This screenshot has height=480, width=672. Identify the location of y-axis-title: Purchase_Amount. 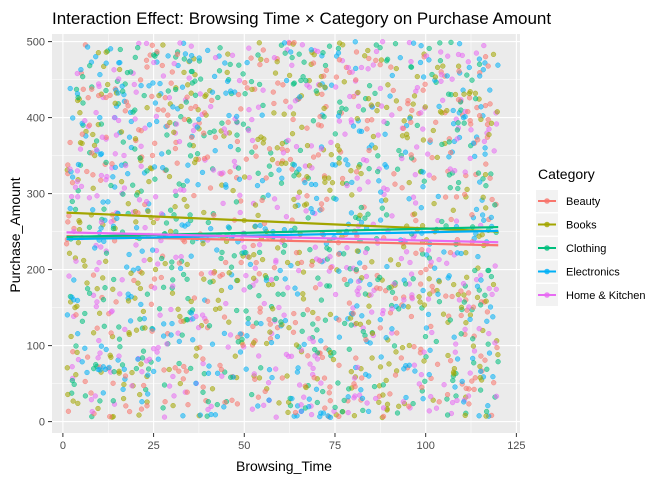
(15, 234).